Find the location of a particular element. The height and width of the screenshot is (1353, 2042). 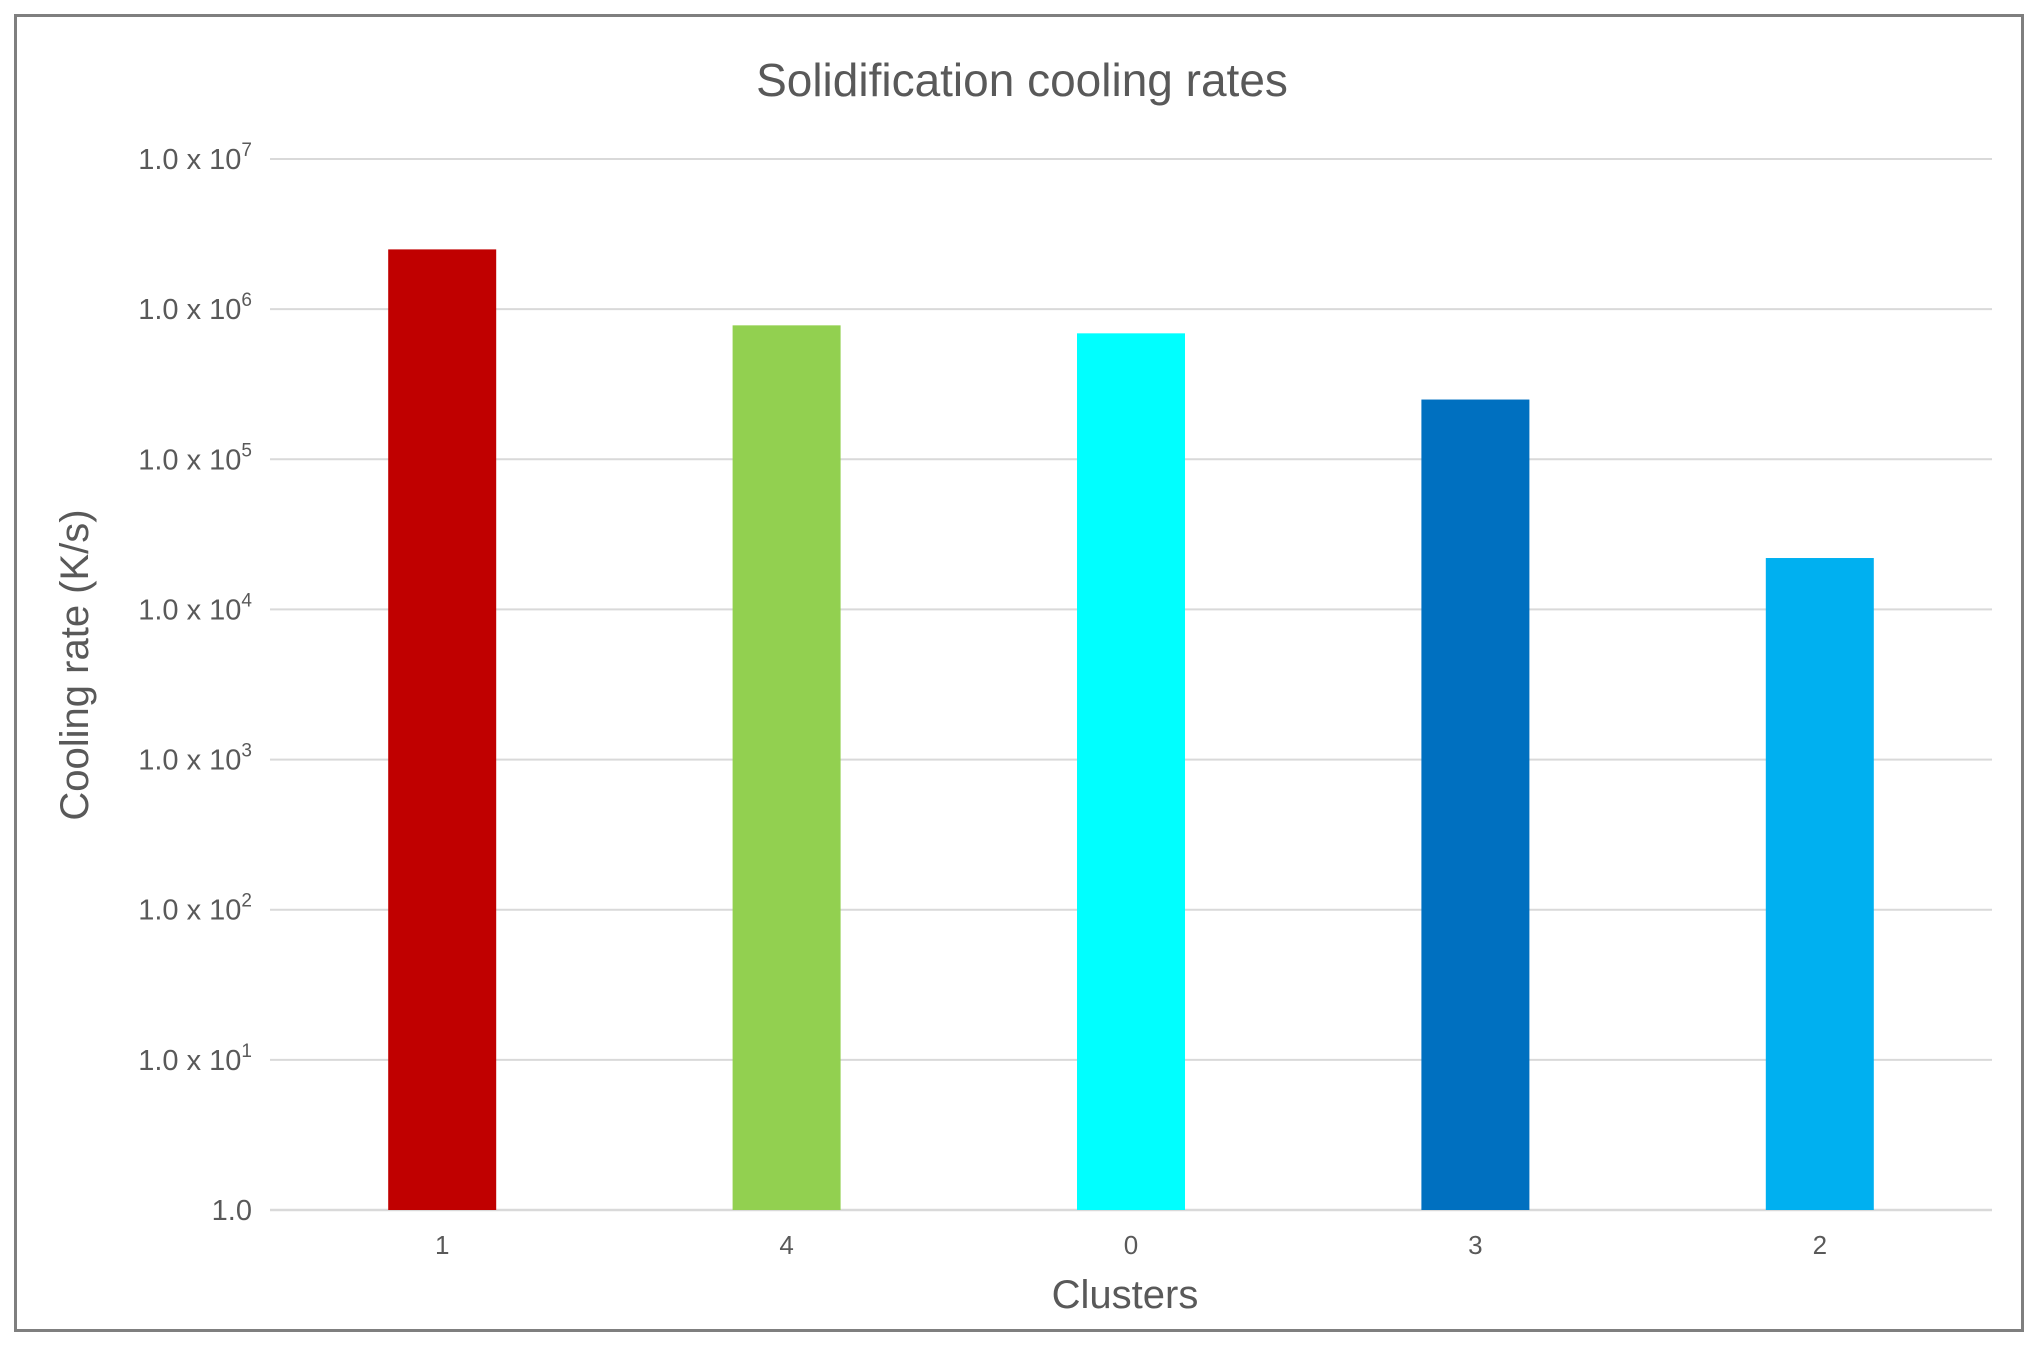

chart-title: Solidification cooling rates is located at coordinates (1022, 80).